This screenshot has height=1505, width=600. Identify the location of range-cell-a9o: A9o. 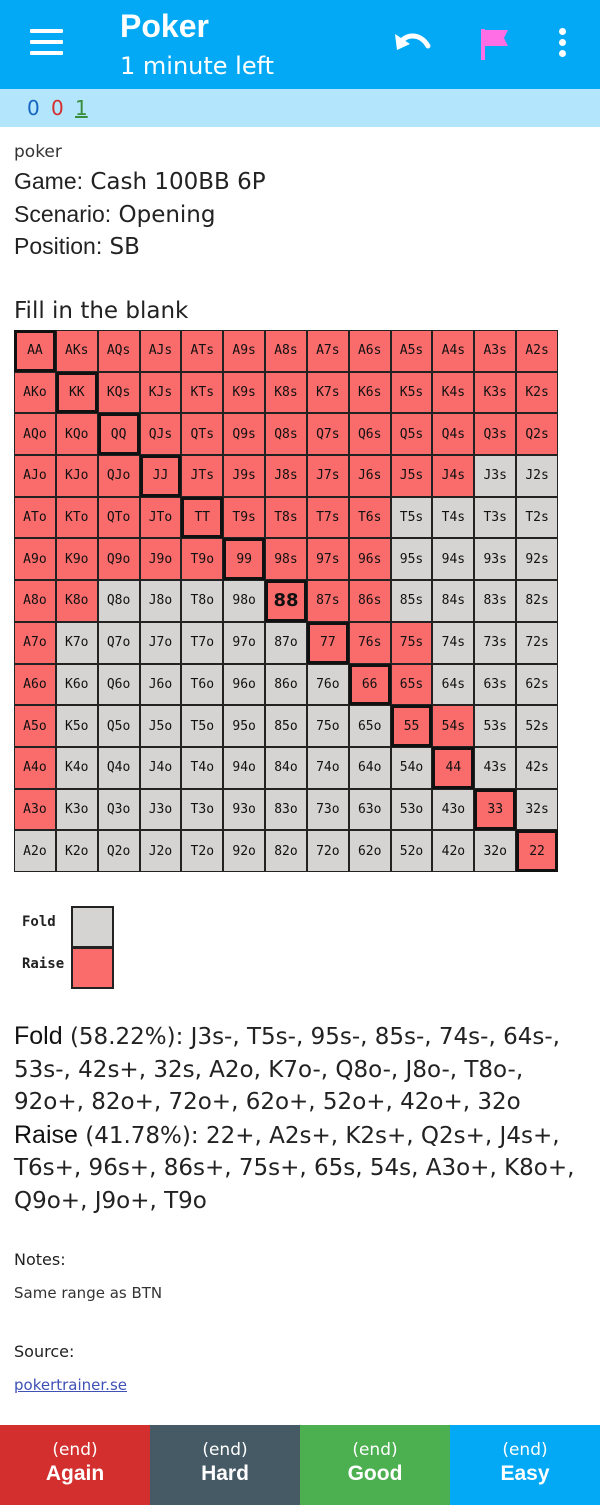
(35, 559).